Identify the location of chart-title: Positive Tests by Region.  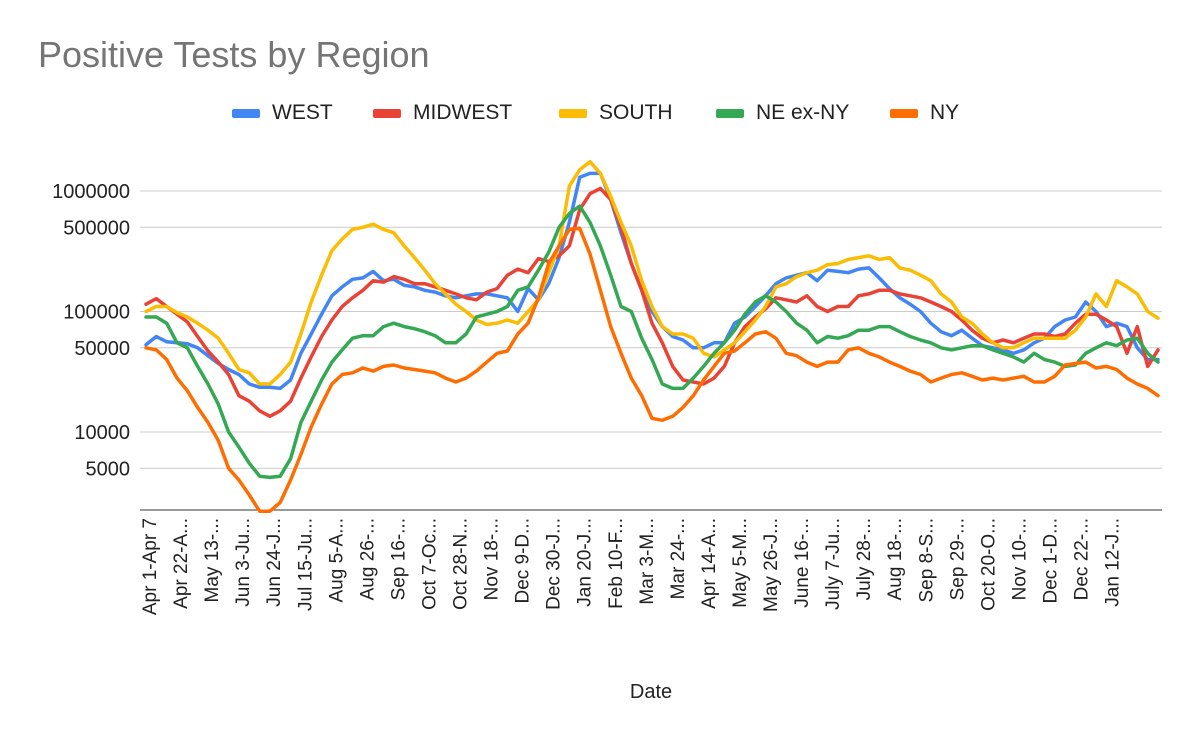
(234, 54).